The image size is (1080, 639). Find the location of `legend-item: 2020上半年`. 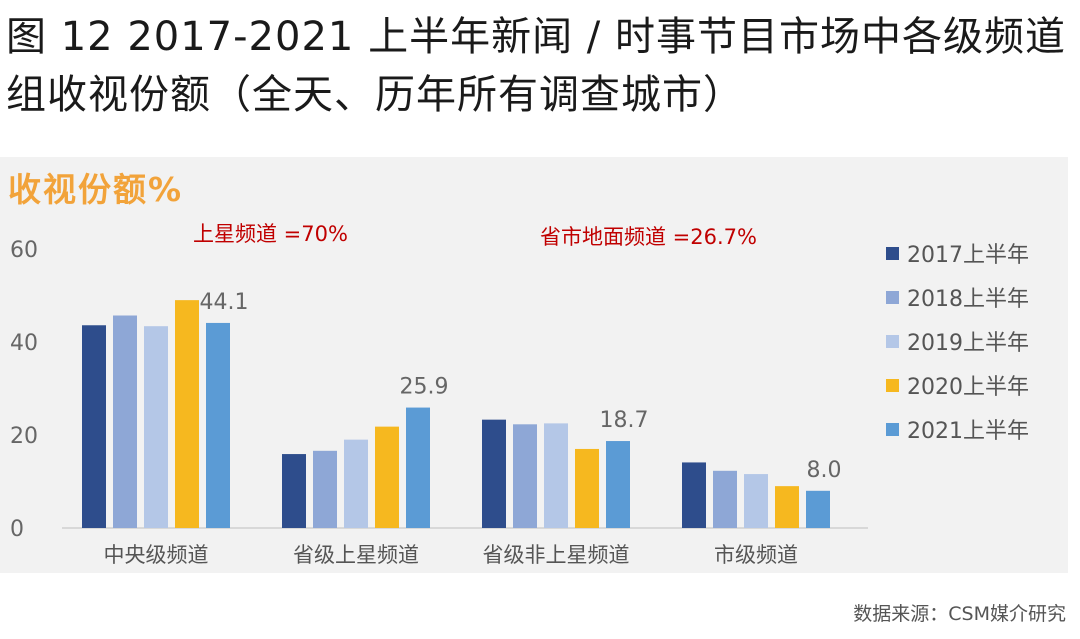

legend-item: 2020上半年 is located at coordinates (957, 385).